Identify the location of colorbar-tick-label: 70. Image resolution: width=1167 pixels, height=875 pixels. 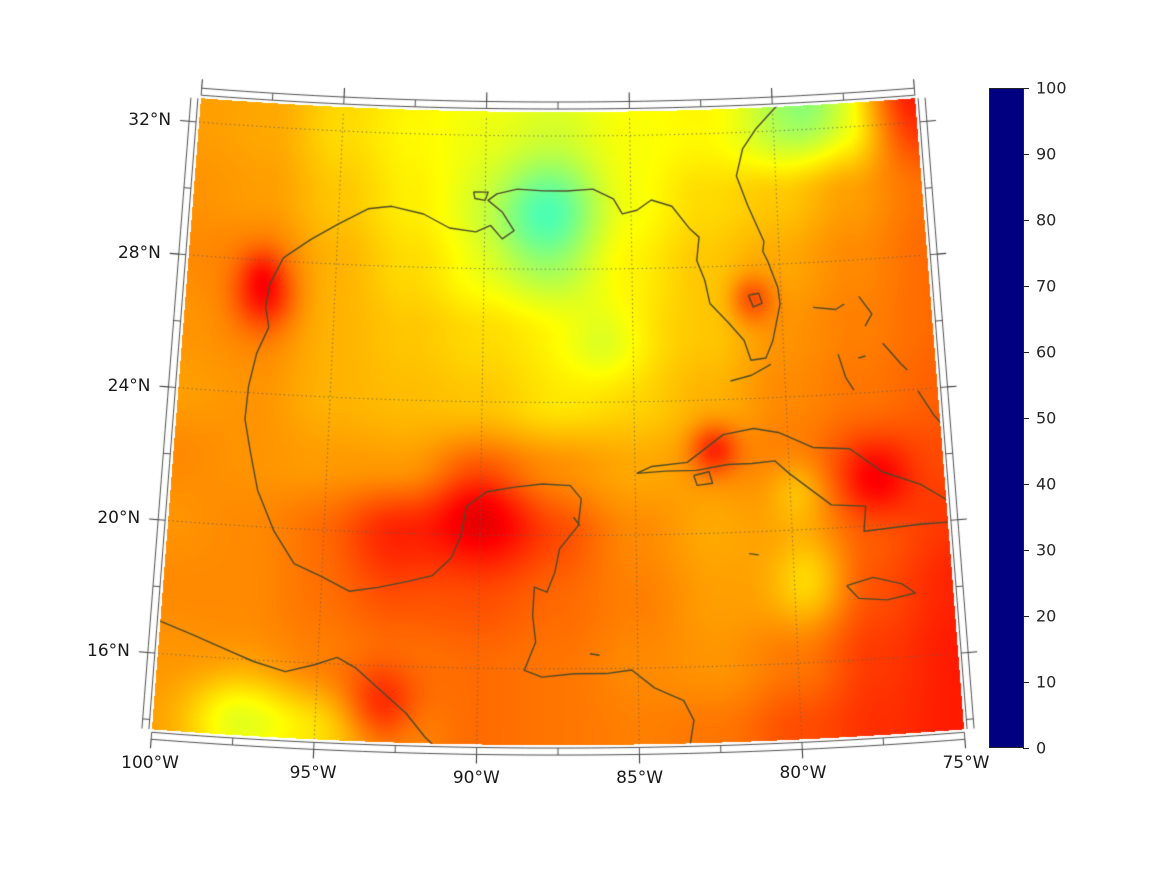
(1046, 286).